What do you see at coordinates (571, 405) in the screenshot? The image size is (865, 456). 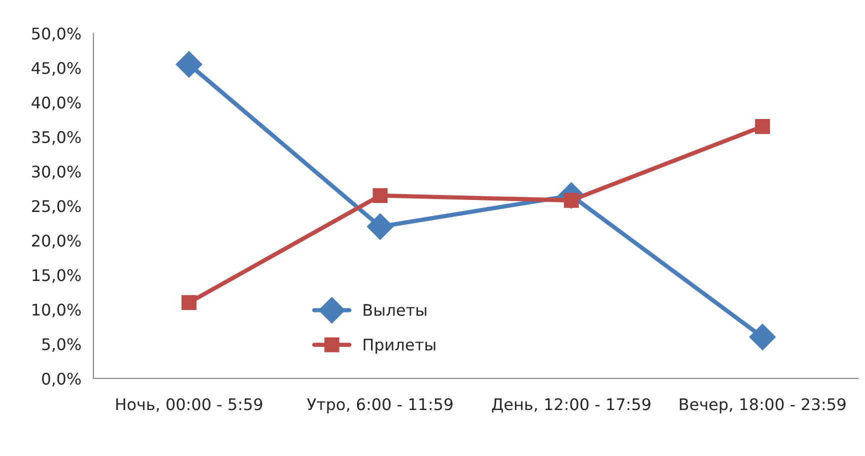 I see `x-tick-label: День, 12:00 - 17:59` at bounding box center [571, 405].